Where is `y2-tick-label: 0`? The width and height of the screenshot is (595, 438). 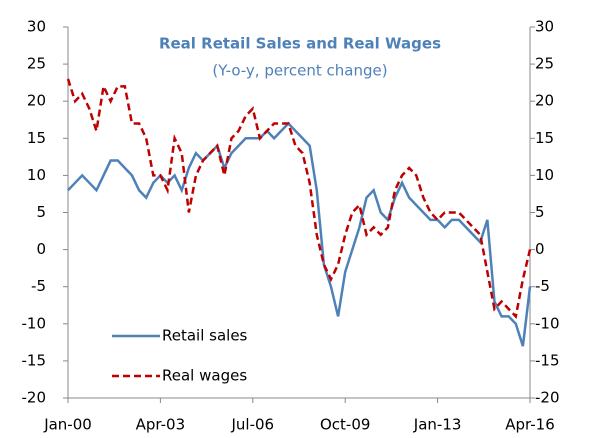 y2-tick-label: 0 is located at coordinates (540, 249).